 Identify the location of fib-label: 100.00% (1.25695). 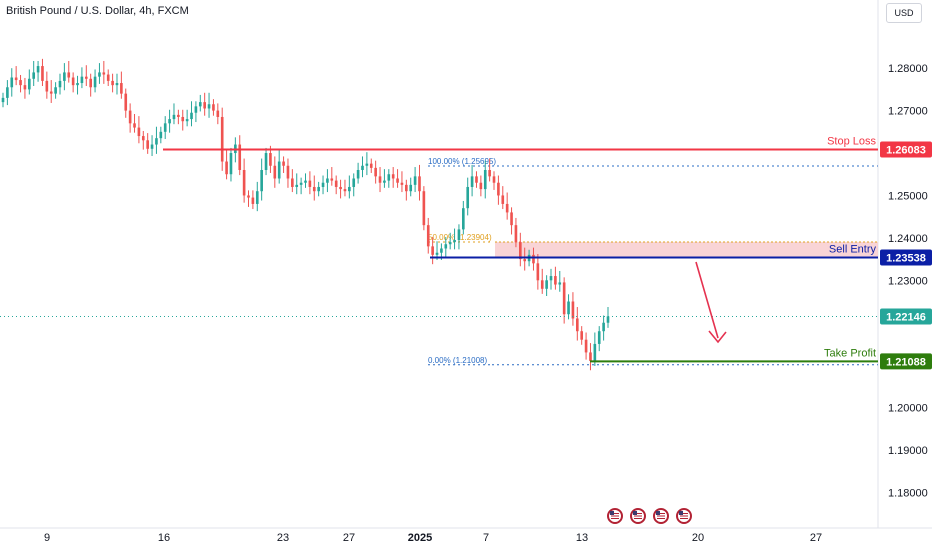
(462, 161).